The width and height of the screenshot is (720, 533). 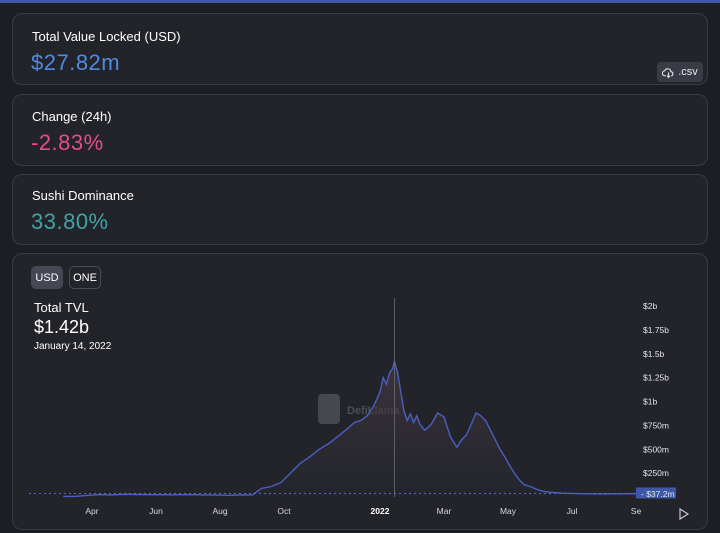 What do you see at coordinates (668, 72) in the screenshot?
I see `download-cloud-icon` at bounding box center [668, 72].